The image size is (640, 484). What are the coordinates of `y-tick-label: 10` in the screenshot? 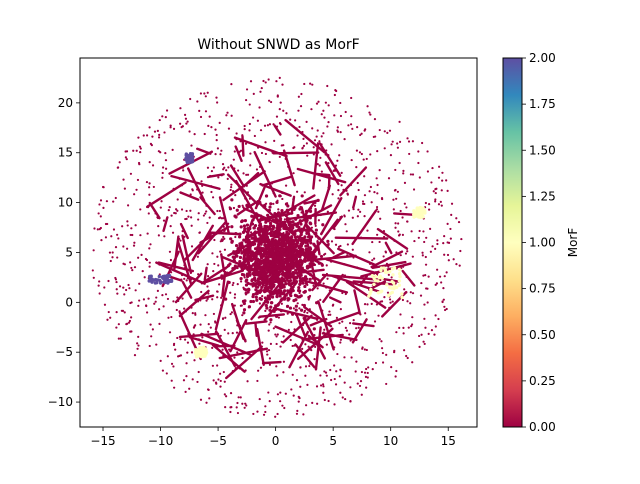 It's located at (65, 203).